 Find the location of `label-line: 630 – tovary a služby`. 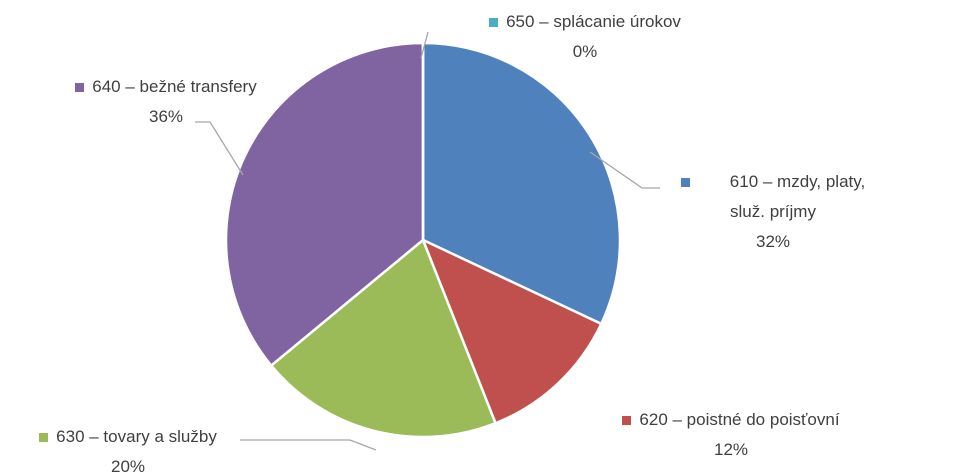

label-line: 630 – tovary a služby is located at coordinates (128, 437).